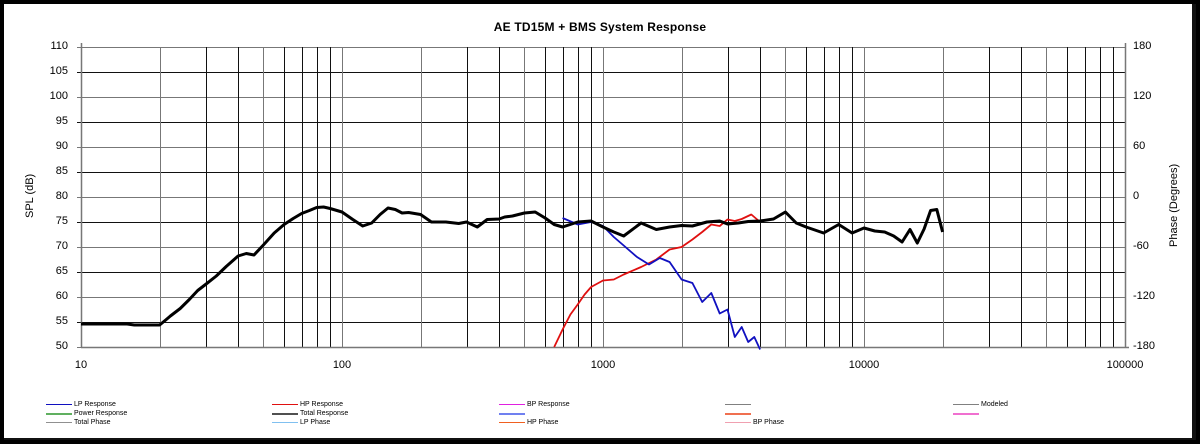  What do you see at coordinates (1142, 46) in the screenshot?
I see `y-right-tick-label: 180` at bounding box center [1142, 46].